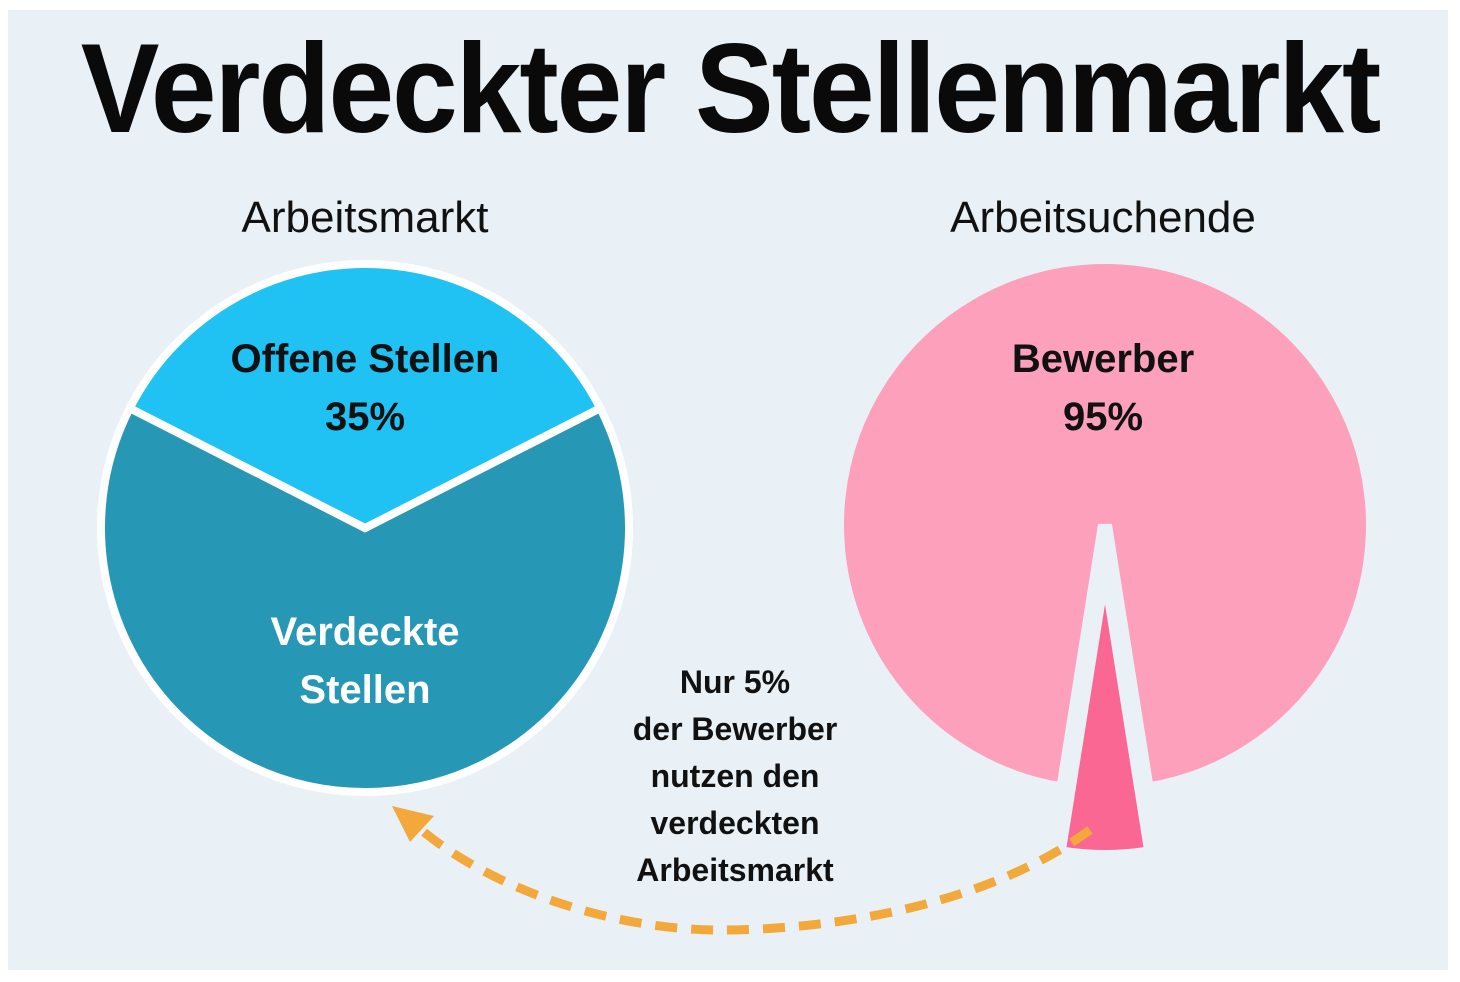  What do you see at coordinates (364, 632) in the screenshot?
I see `slice-label-verdeckte-stellen-line1: Verdeckte` at bounding box center [364, 632].